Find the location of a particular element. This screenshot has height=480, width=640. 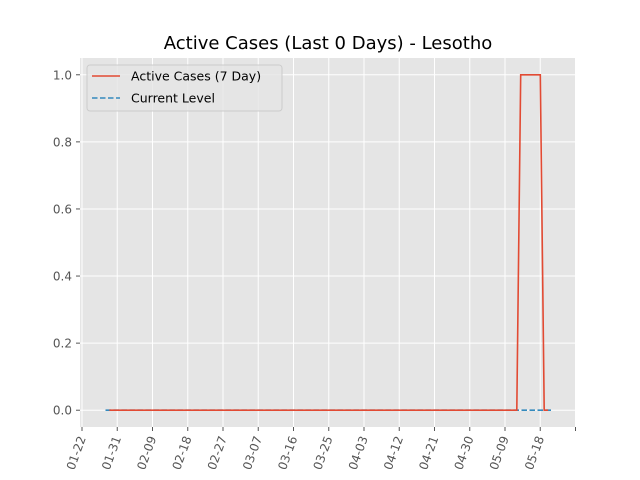

x-tick-label: 01-22 is located at coordinates (76, 453).